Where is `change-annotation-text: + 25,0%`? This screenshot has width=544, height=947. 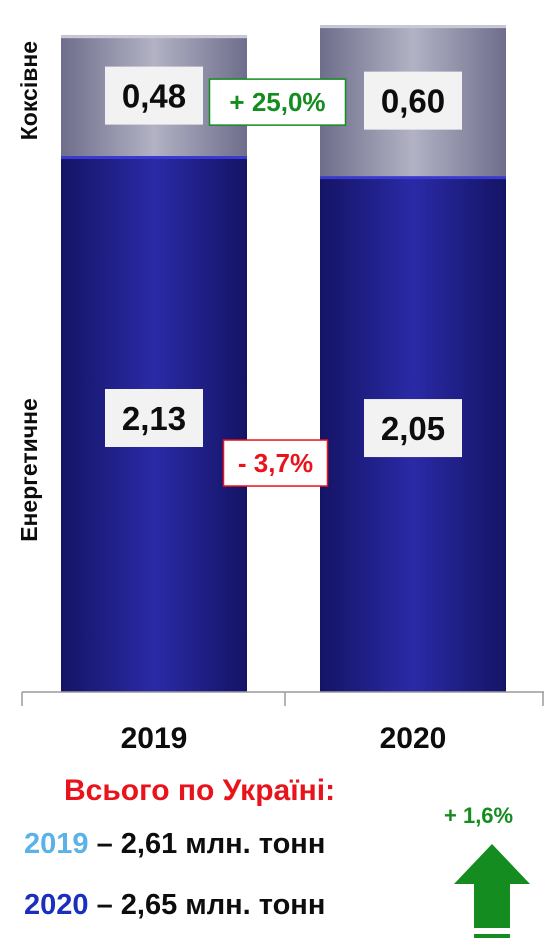 change-annotation-text: + 25,0% is located at coordinates (277, 102).